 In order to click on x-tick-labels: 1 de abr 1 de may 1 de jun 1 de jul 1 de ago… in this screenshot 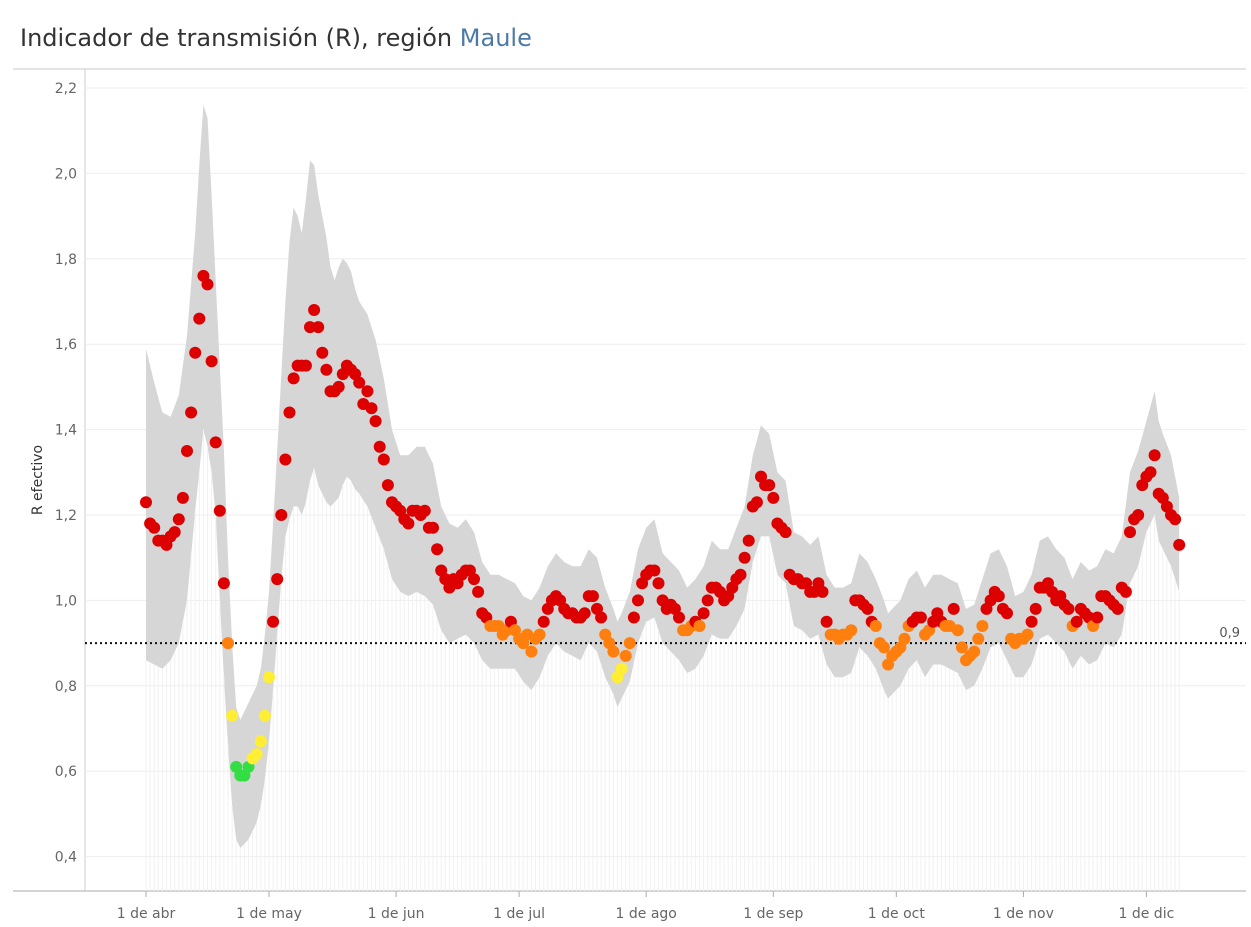, I will do `click(646, 906)`.